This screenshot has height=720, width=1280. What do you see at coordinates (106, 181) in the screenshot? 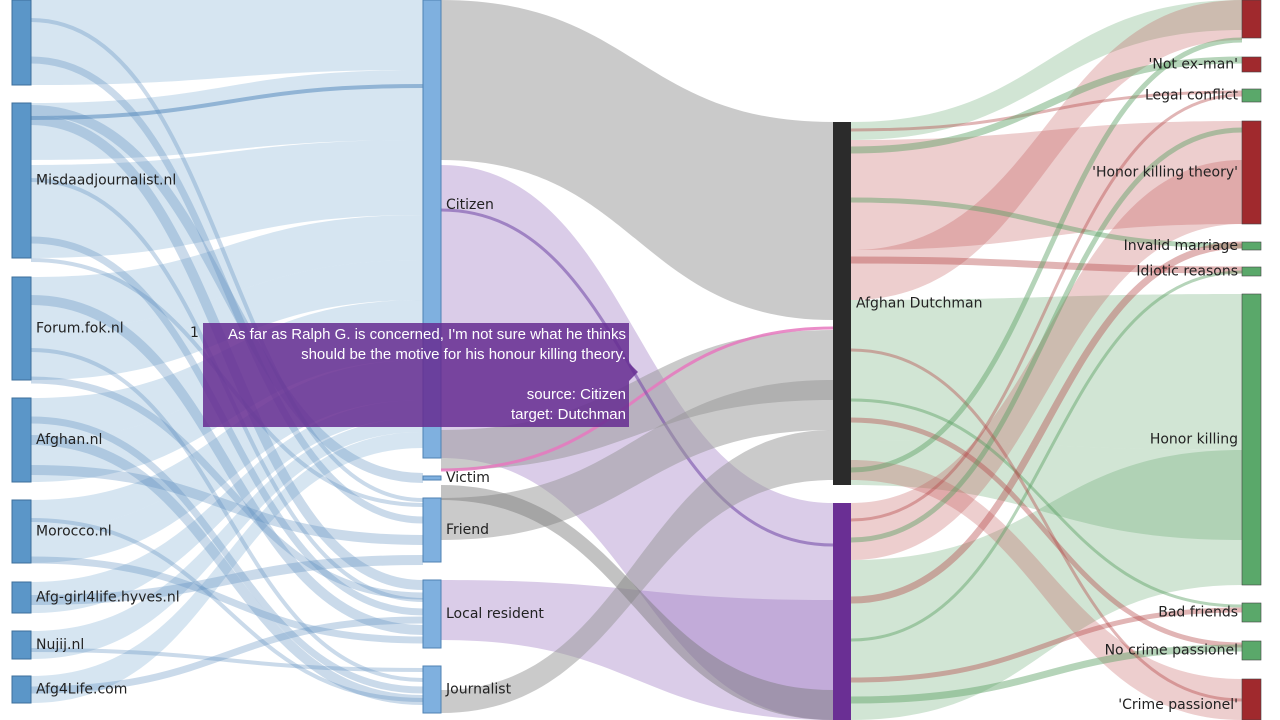
I see `source-node-label: Misdaadjournalist.nl` at bounding box center [106, 181].